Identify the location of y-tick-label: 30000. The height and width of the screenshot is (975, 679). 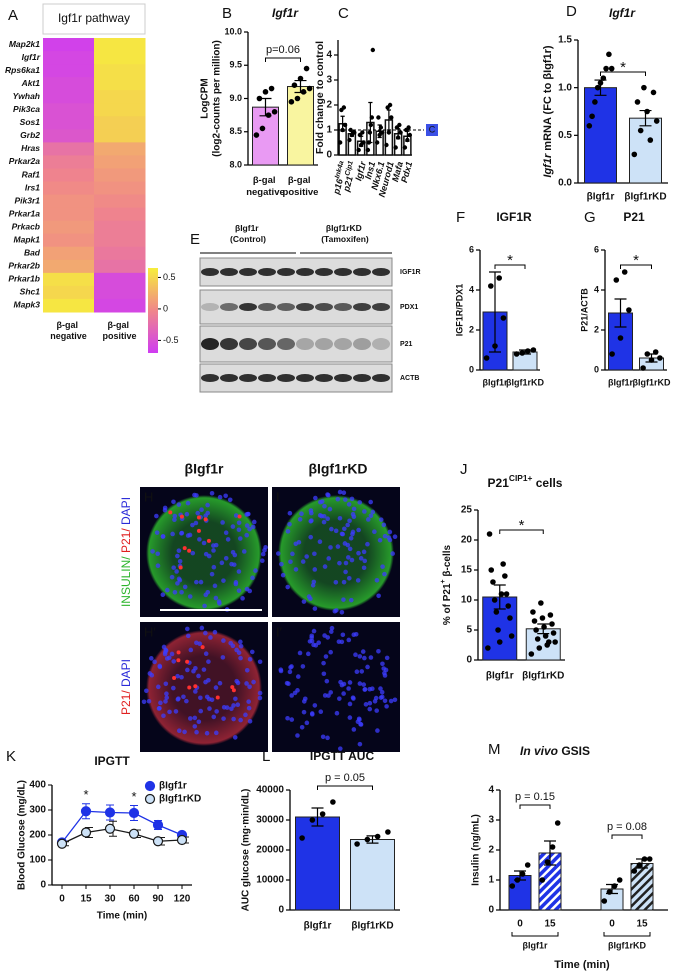
(270, 820).